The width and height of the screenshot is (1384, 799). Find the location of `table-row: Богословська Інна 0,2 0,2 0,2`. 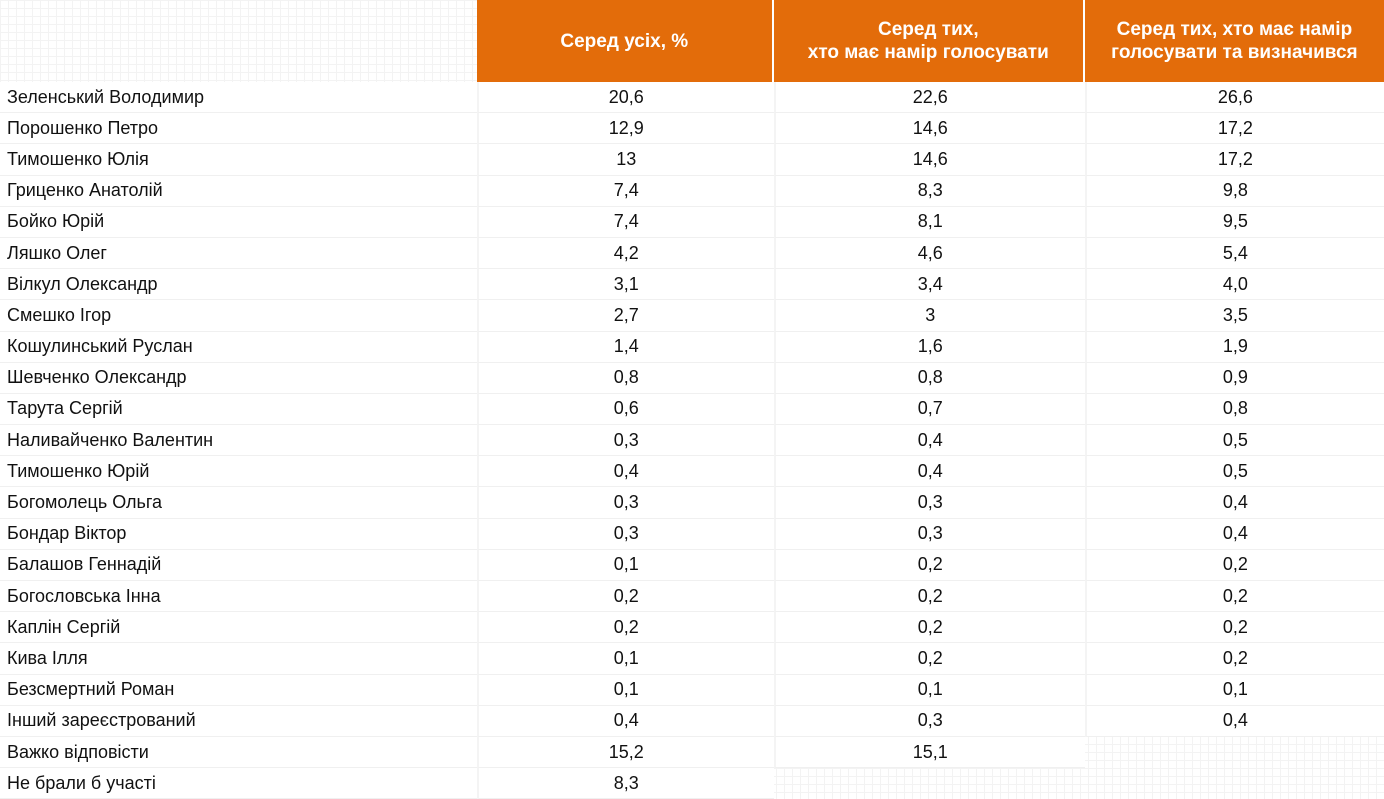

table-row: Богословська Інна 0,2 0,2 0,2 is located at coordinates (692, 597).